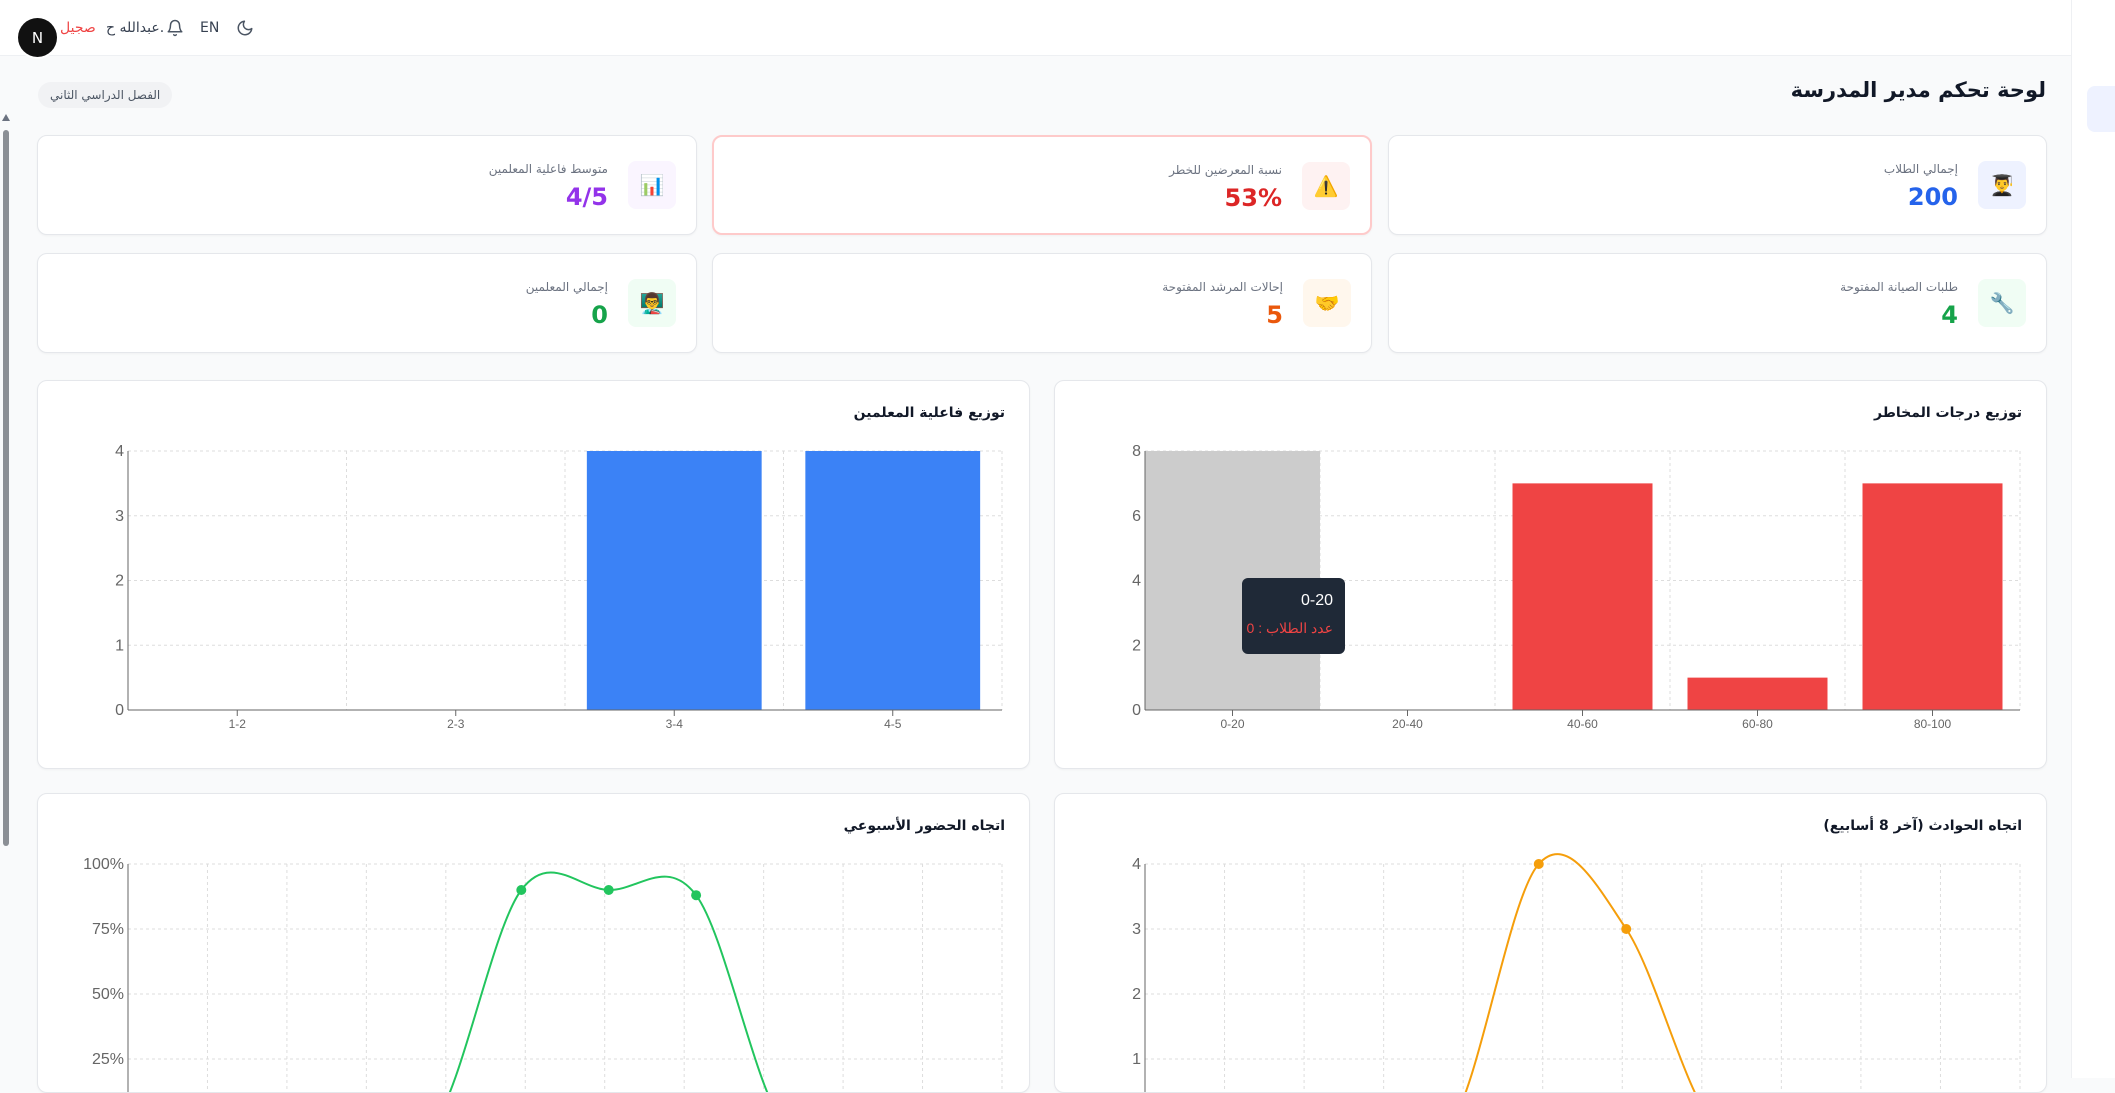  I want to click on risk-distribution-chart: 0 2 4 6 8 0-20 20-40 40-60 60-80 80-100, so click(1576, 587).